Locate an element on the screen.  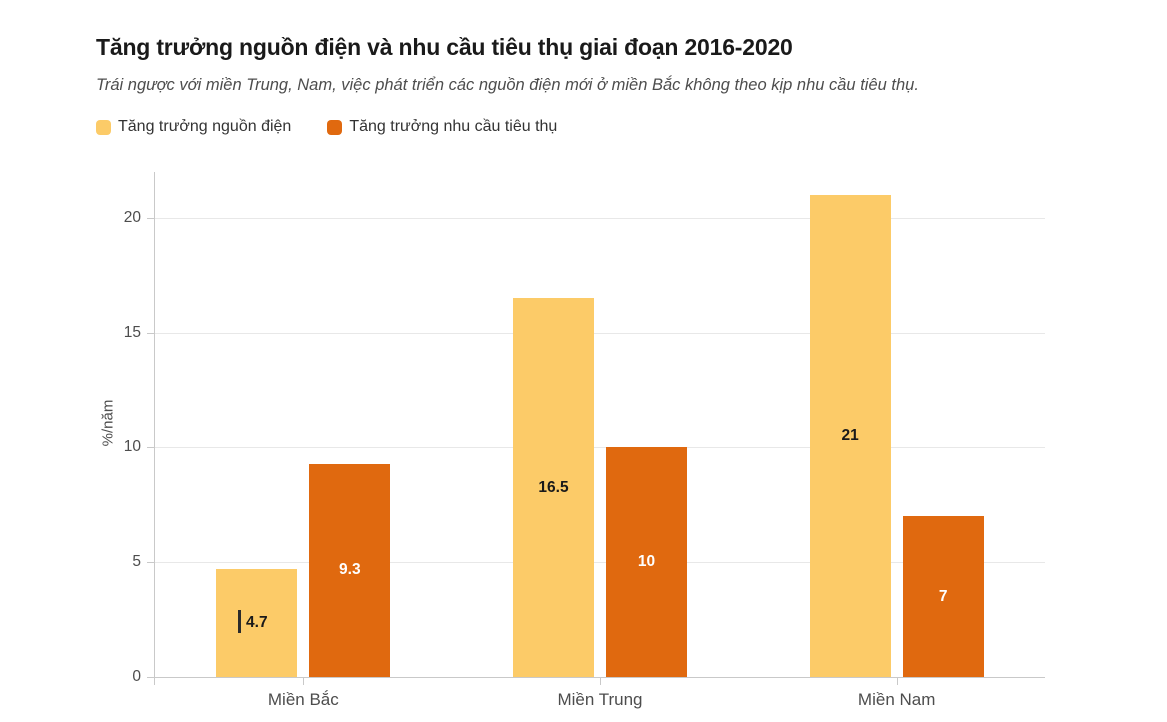
bar-nhu-cau-2: 10 is located at coordinates (646, 562).